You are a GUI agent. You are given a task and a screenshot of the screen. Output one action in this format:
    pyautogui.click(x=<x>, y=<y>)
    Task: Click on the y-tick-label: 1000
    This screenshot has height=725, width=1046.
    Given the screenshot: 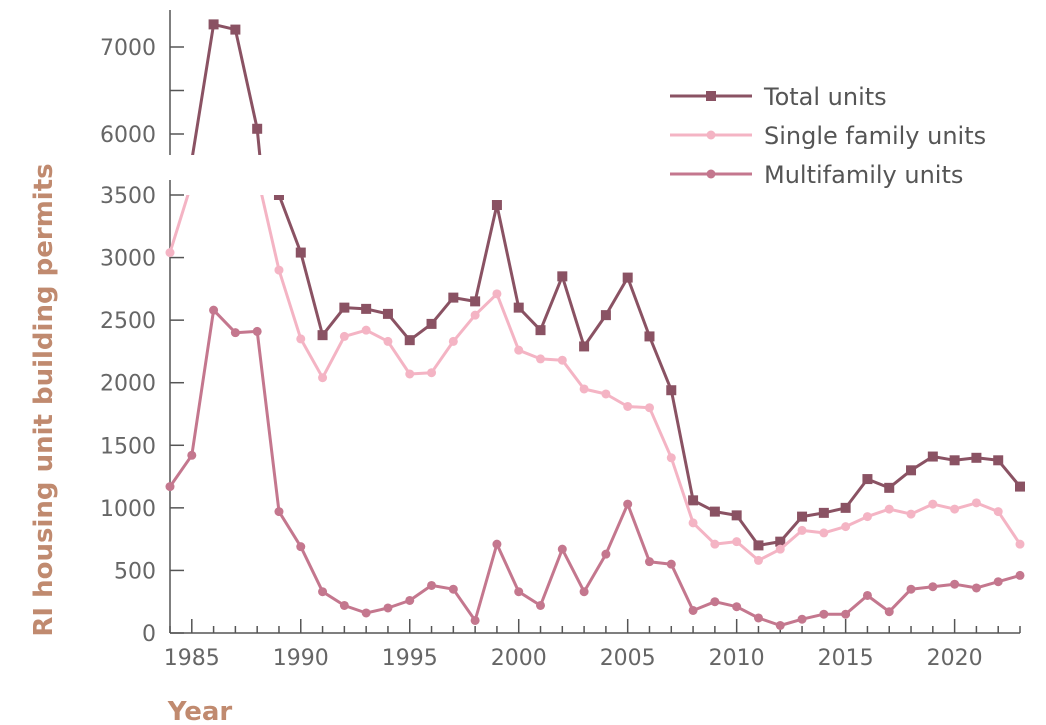 What is the action you would take?
    pyautogui.click(x=128, y=509)
    